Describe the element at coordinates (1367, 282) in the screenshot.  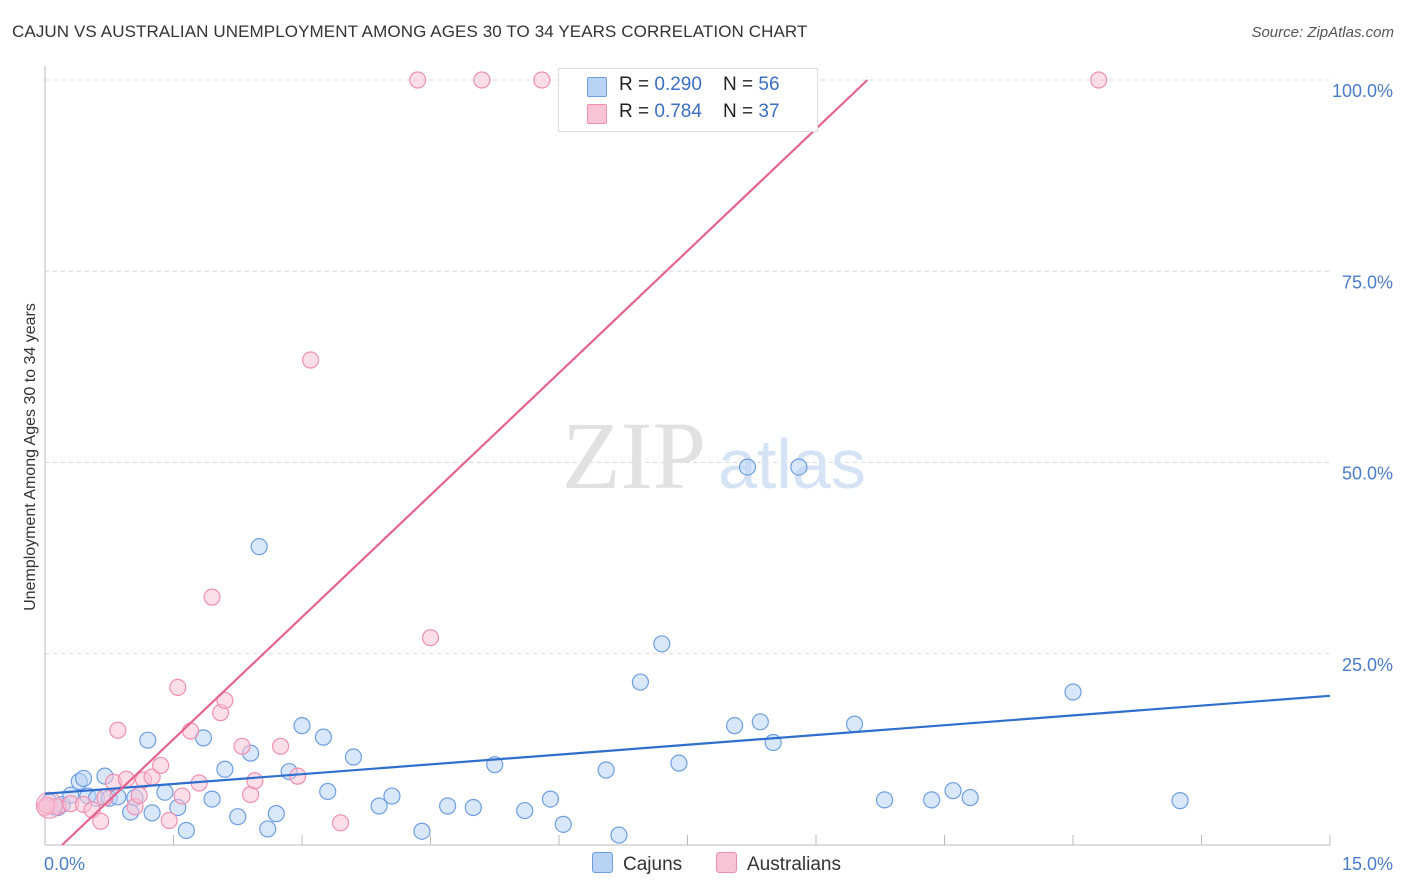
I see `y-tick-label: 75.0%` at that location.